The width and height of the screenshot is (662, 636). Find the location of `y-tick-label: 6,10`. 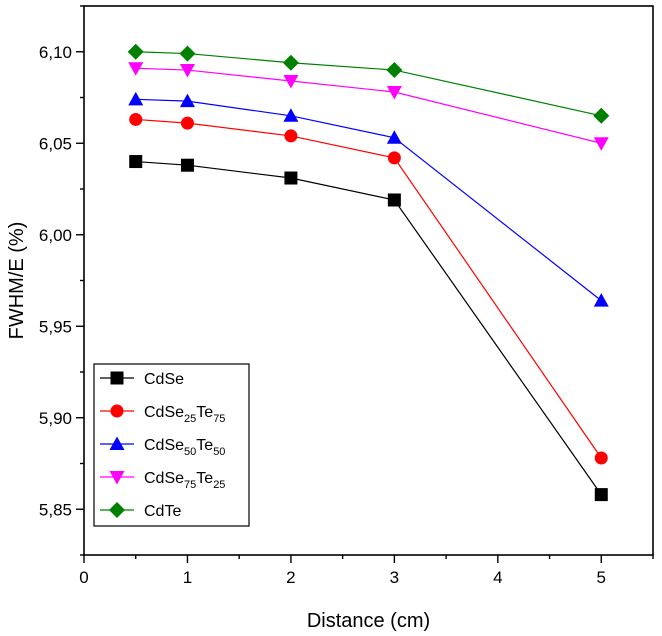

y-tick-label: 6,10 is located at coordinates (55, 52).